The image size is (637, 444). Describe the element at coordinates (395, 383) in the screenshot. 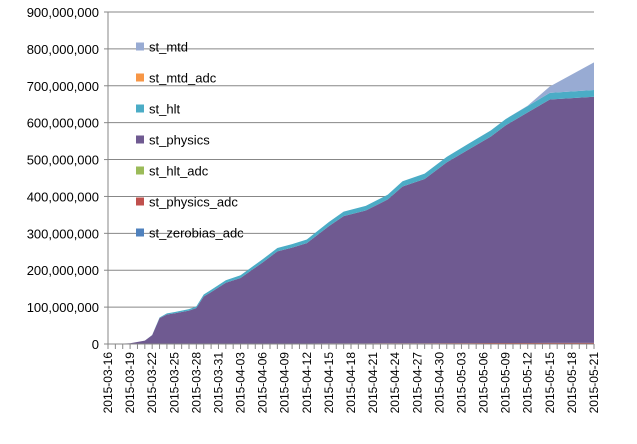

I see `x-tick-label: 2015-04-24` at that location.